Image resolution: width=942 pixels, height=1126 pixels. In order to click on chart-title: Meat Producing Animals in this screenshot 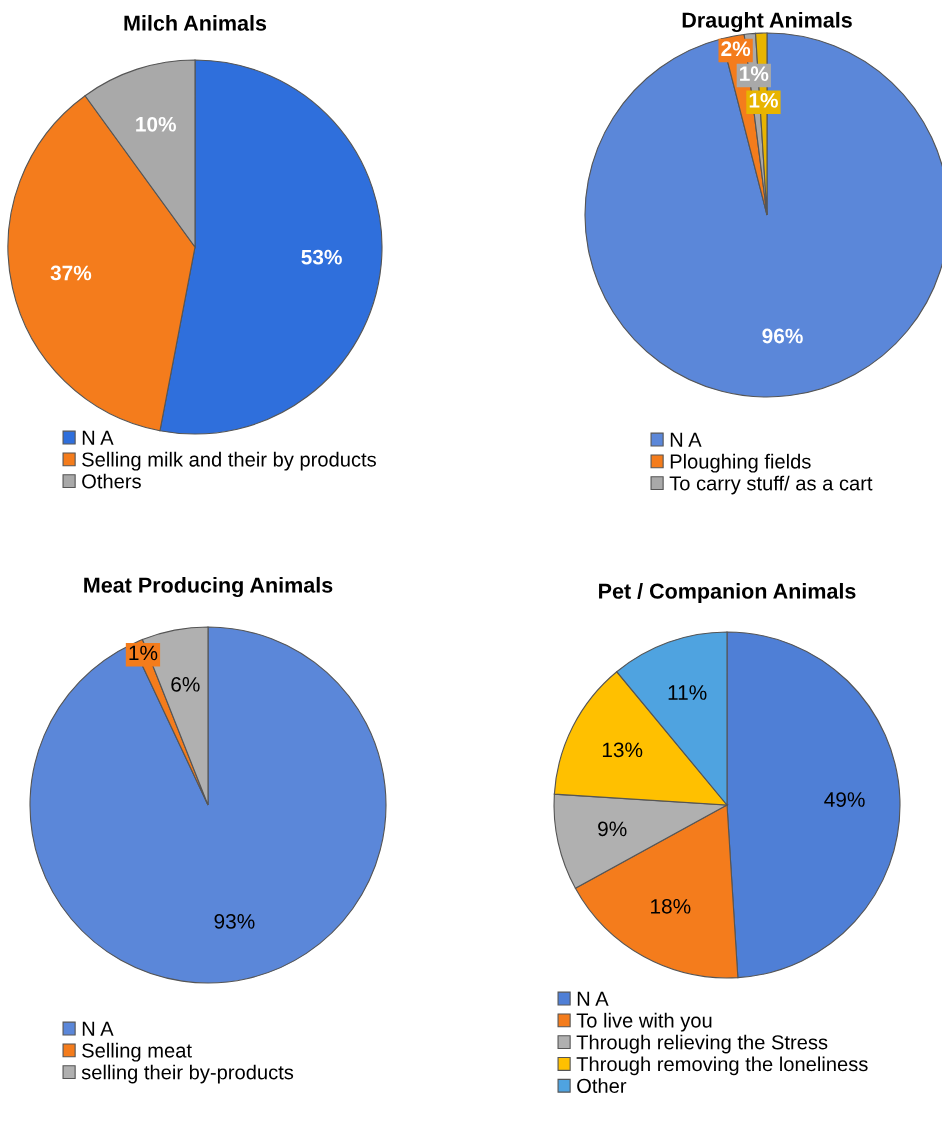, I will do `click(208, 587)`.